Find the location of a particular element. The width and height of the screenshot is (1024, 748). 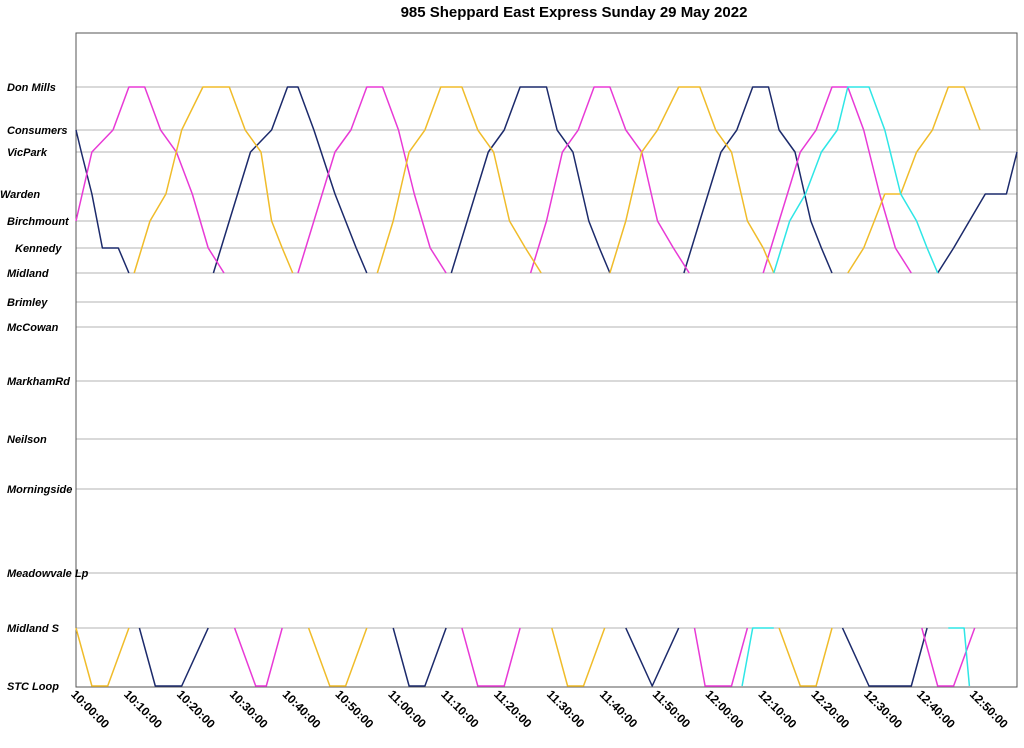

x-tick-label: 10:00:00 is located at coordinates (90, 709).